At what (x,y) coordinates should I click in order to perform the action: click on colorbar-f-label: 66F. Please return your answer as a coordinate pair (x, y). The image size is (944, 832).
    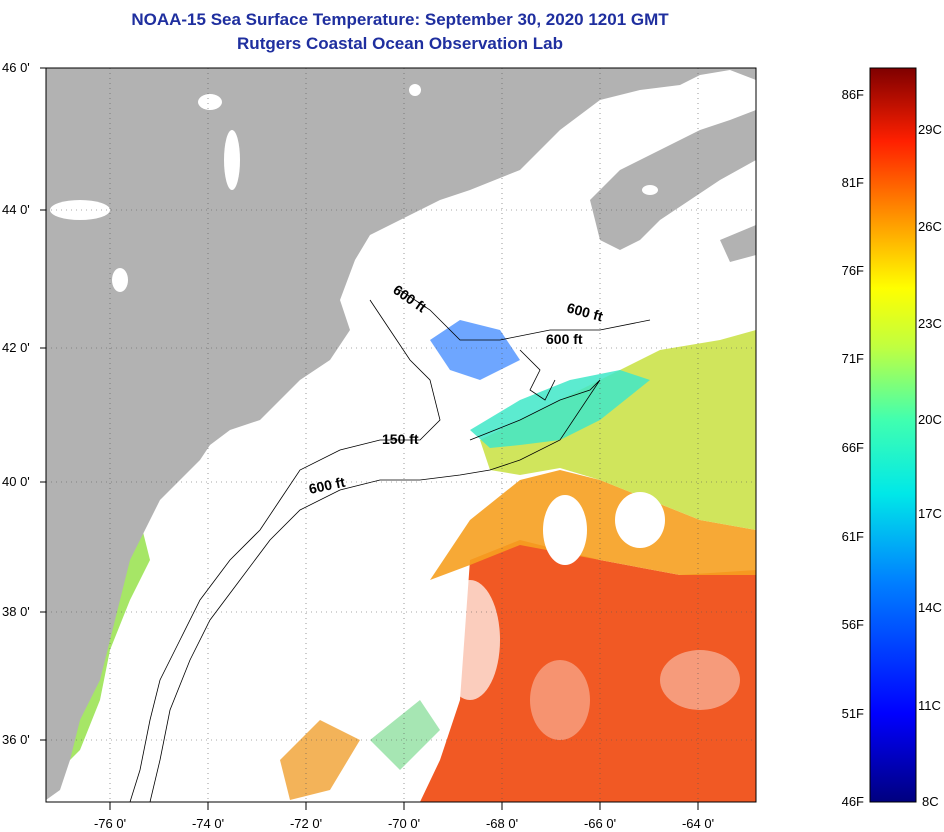
    Looking at the image, I should click on (853, 447).